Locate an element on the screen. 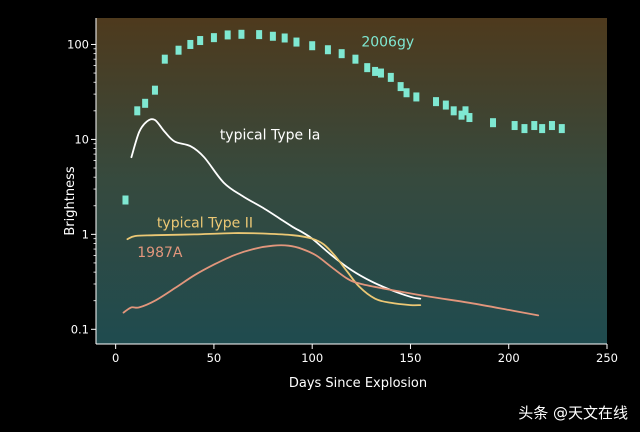 The height and width of the screenshot is (432, 640). series-label-2006gy: 2006gy is located at coordinates (387, 43).